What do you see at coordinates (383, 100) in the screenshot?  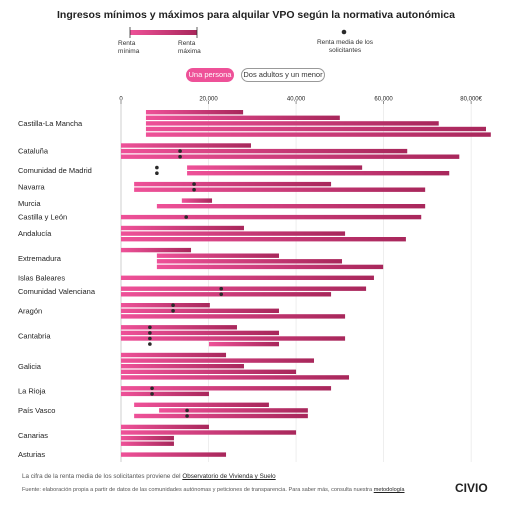 I see `x-tick-label: 60,000` at bounding box center [383, 100].